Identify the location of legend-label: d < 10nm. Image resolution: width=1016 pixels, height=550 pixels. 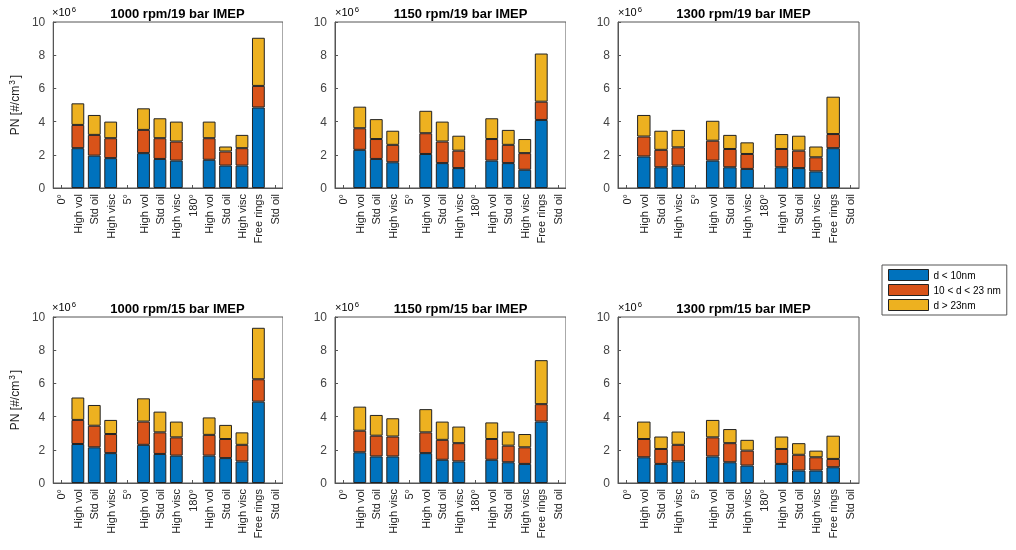
(954, 275).